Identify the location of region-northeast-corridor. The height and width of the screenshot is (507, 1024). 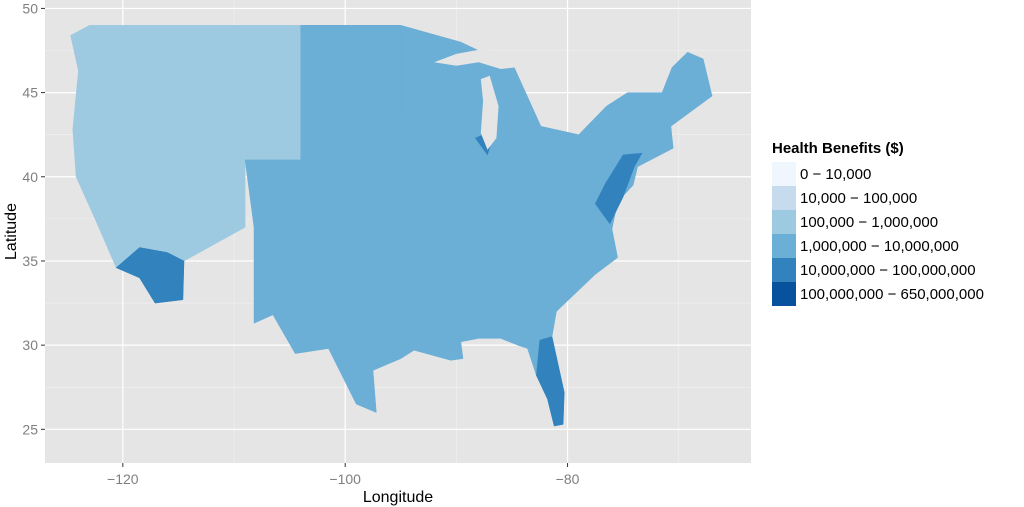
(619, 188).